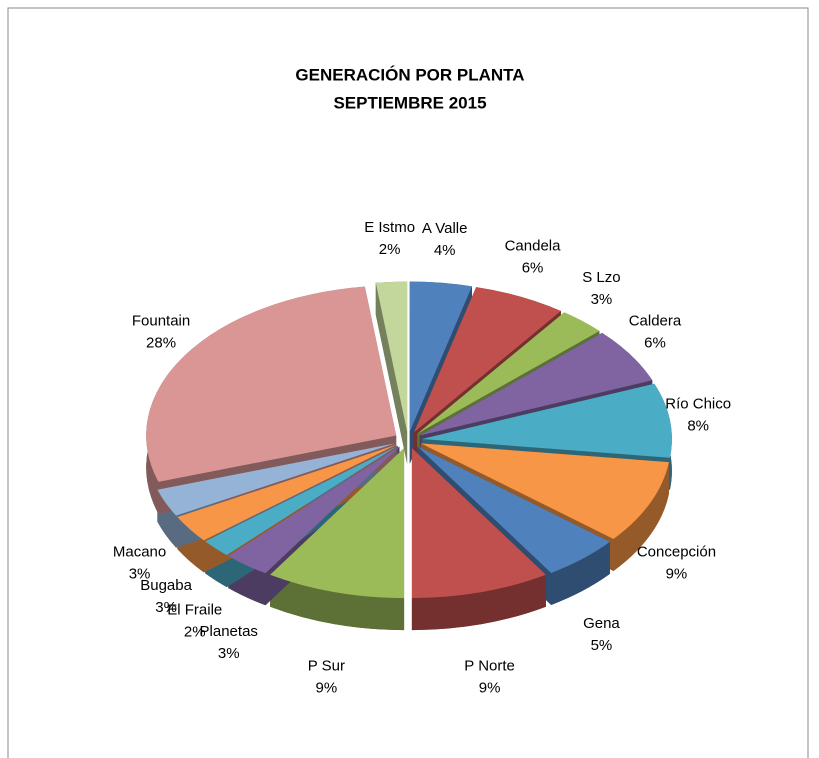 The height and width of the screenshot is (758, 819). Describe the element at coordinates (698, 404) in the screenshot. I see `data-label-name: Río Chico` at that location.